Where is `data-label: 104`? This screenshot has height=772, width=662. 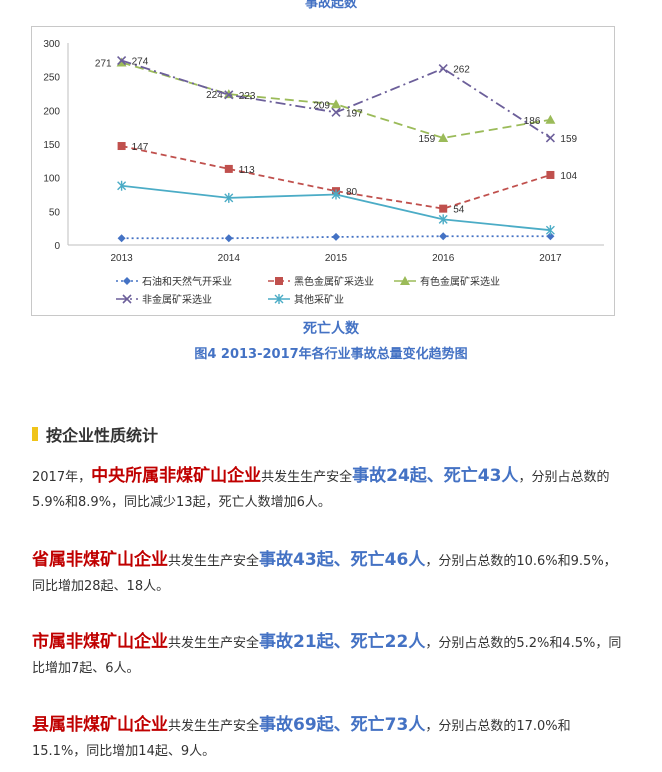
data-label: 104 is located at coordinates (568, 176).